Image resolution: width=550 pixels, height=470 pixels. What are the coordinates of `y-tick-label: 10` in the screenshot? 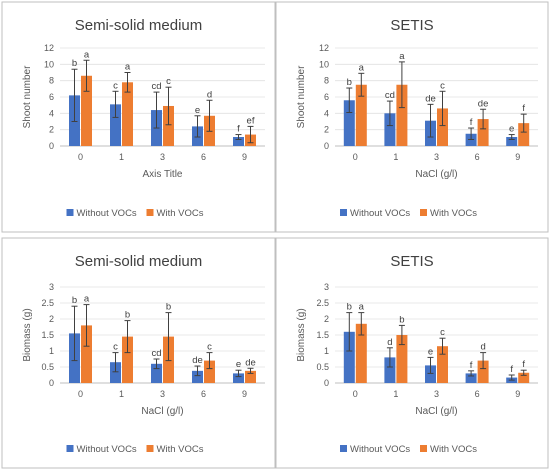 It's located at (324, 64).